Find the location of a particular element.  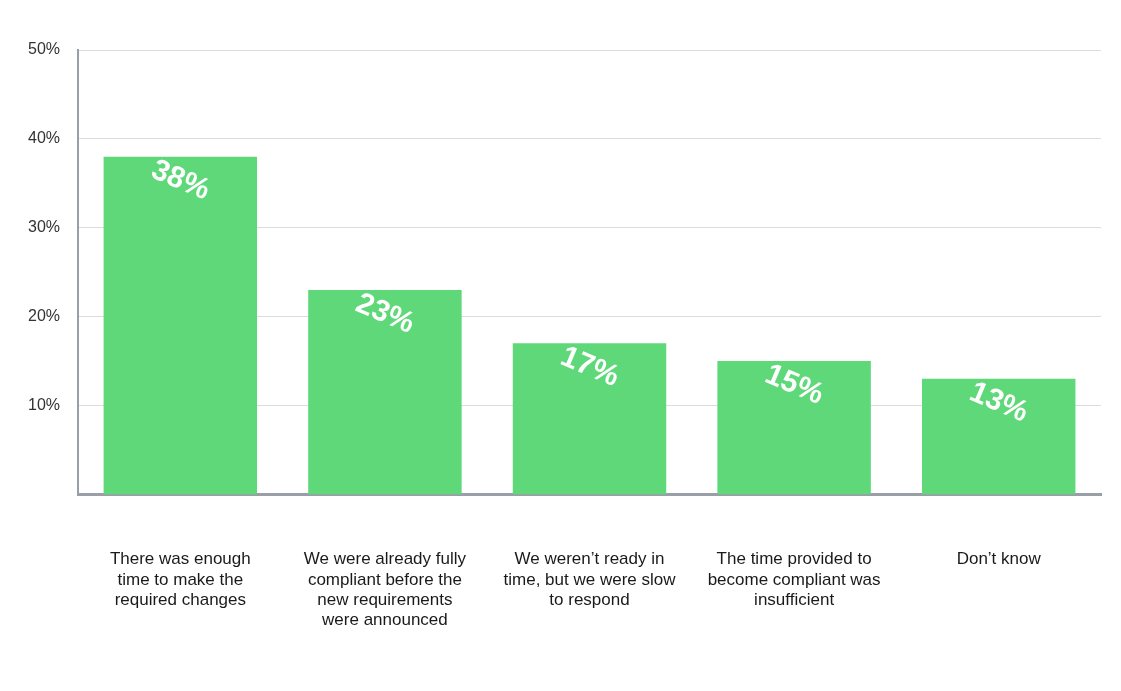

data-label: 15% is located at coordinates (795, 383).